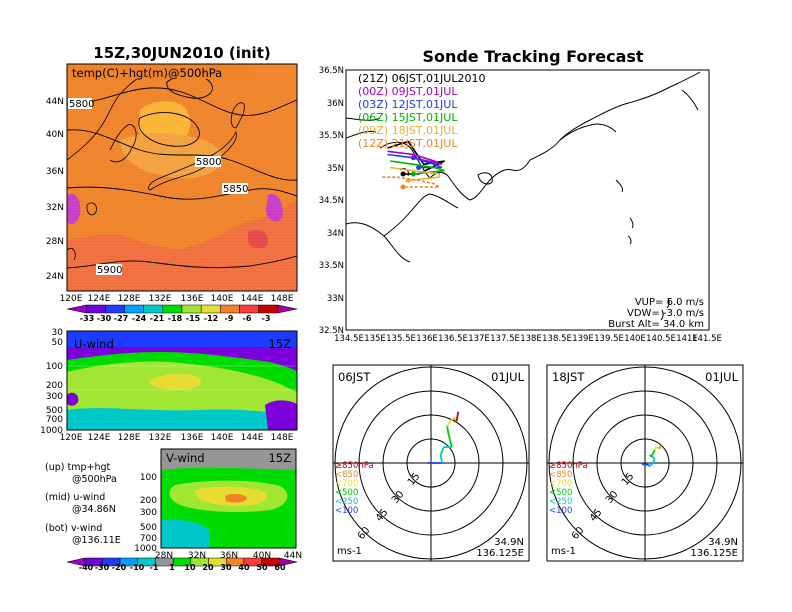  I want to click on legend-line: (up) tmp+hgt, so click(78, 467).